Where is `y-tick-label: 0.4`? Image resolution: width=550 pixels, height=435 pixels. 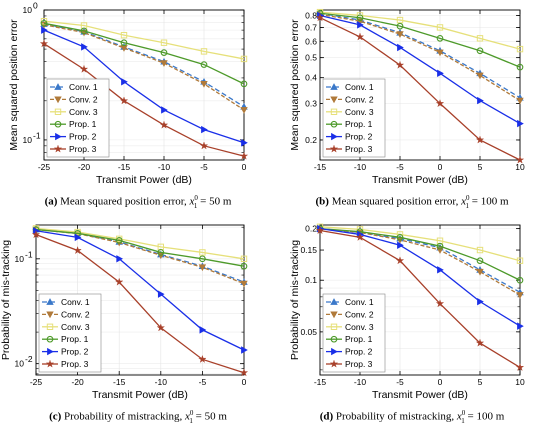
y-tick-label: 0.4 is located at coordinates (311, 78).